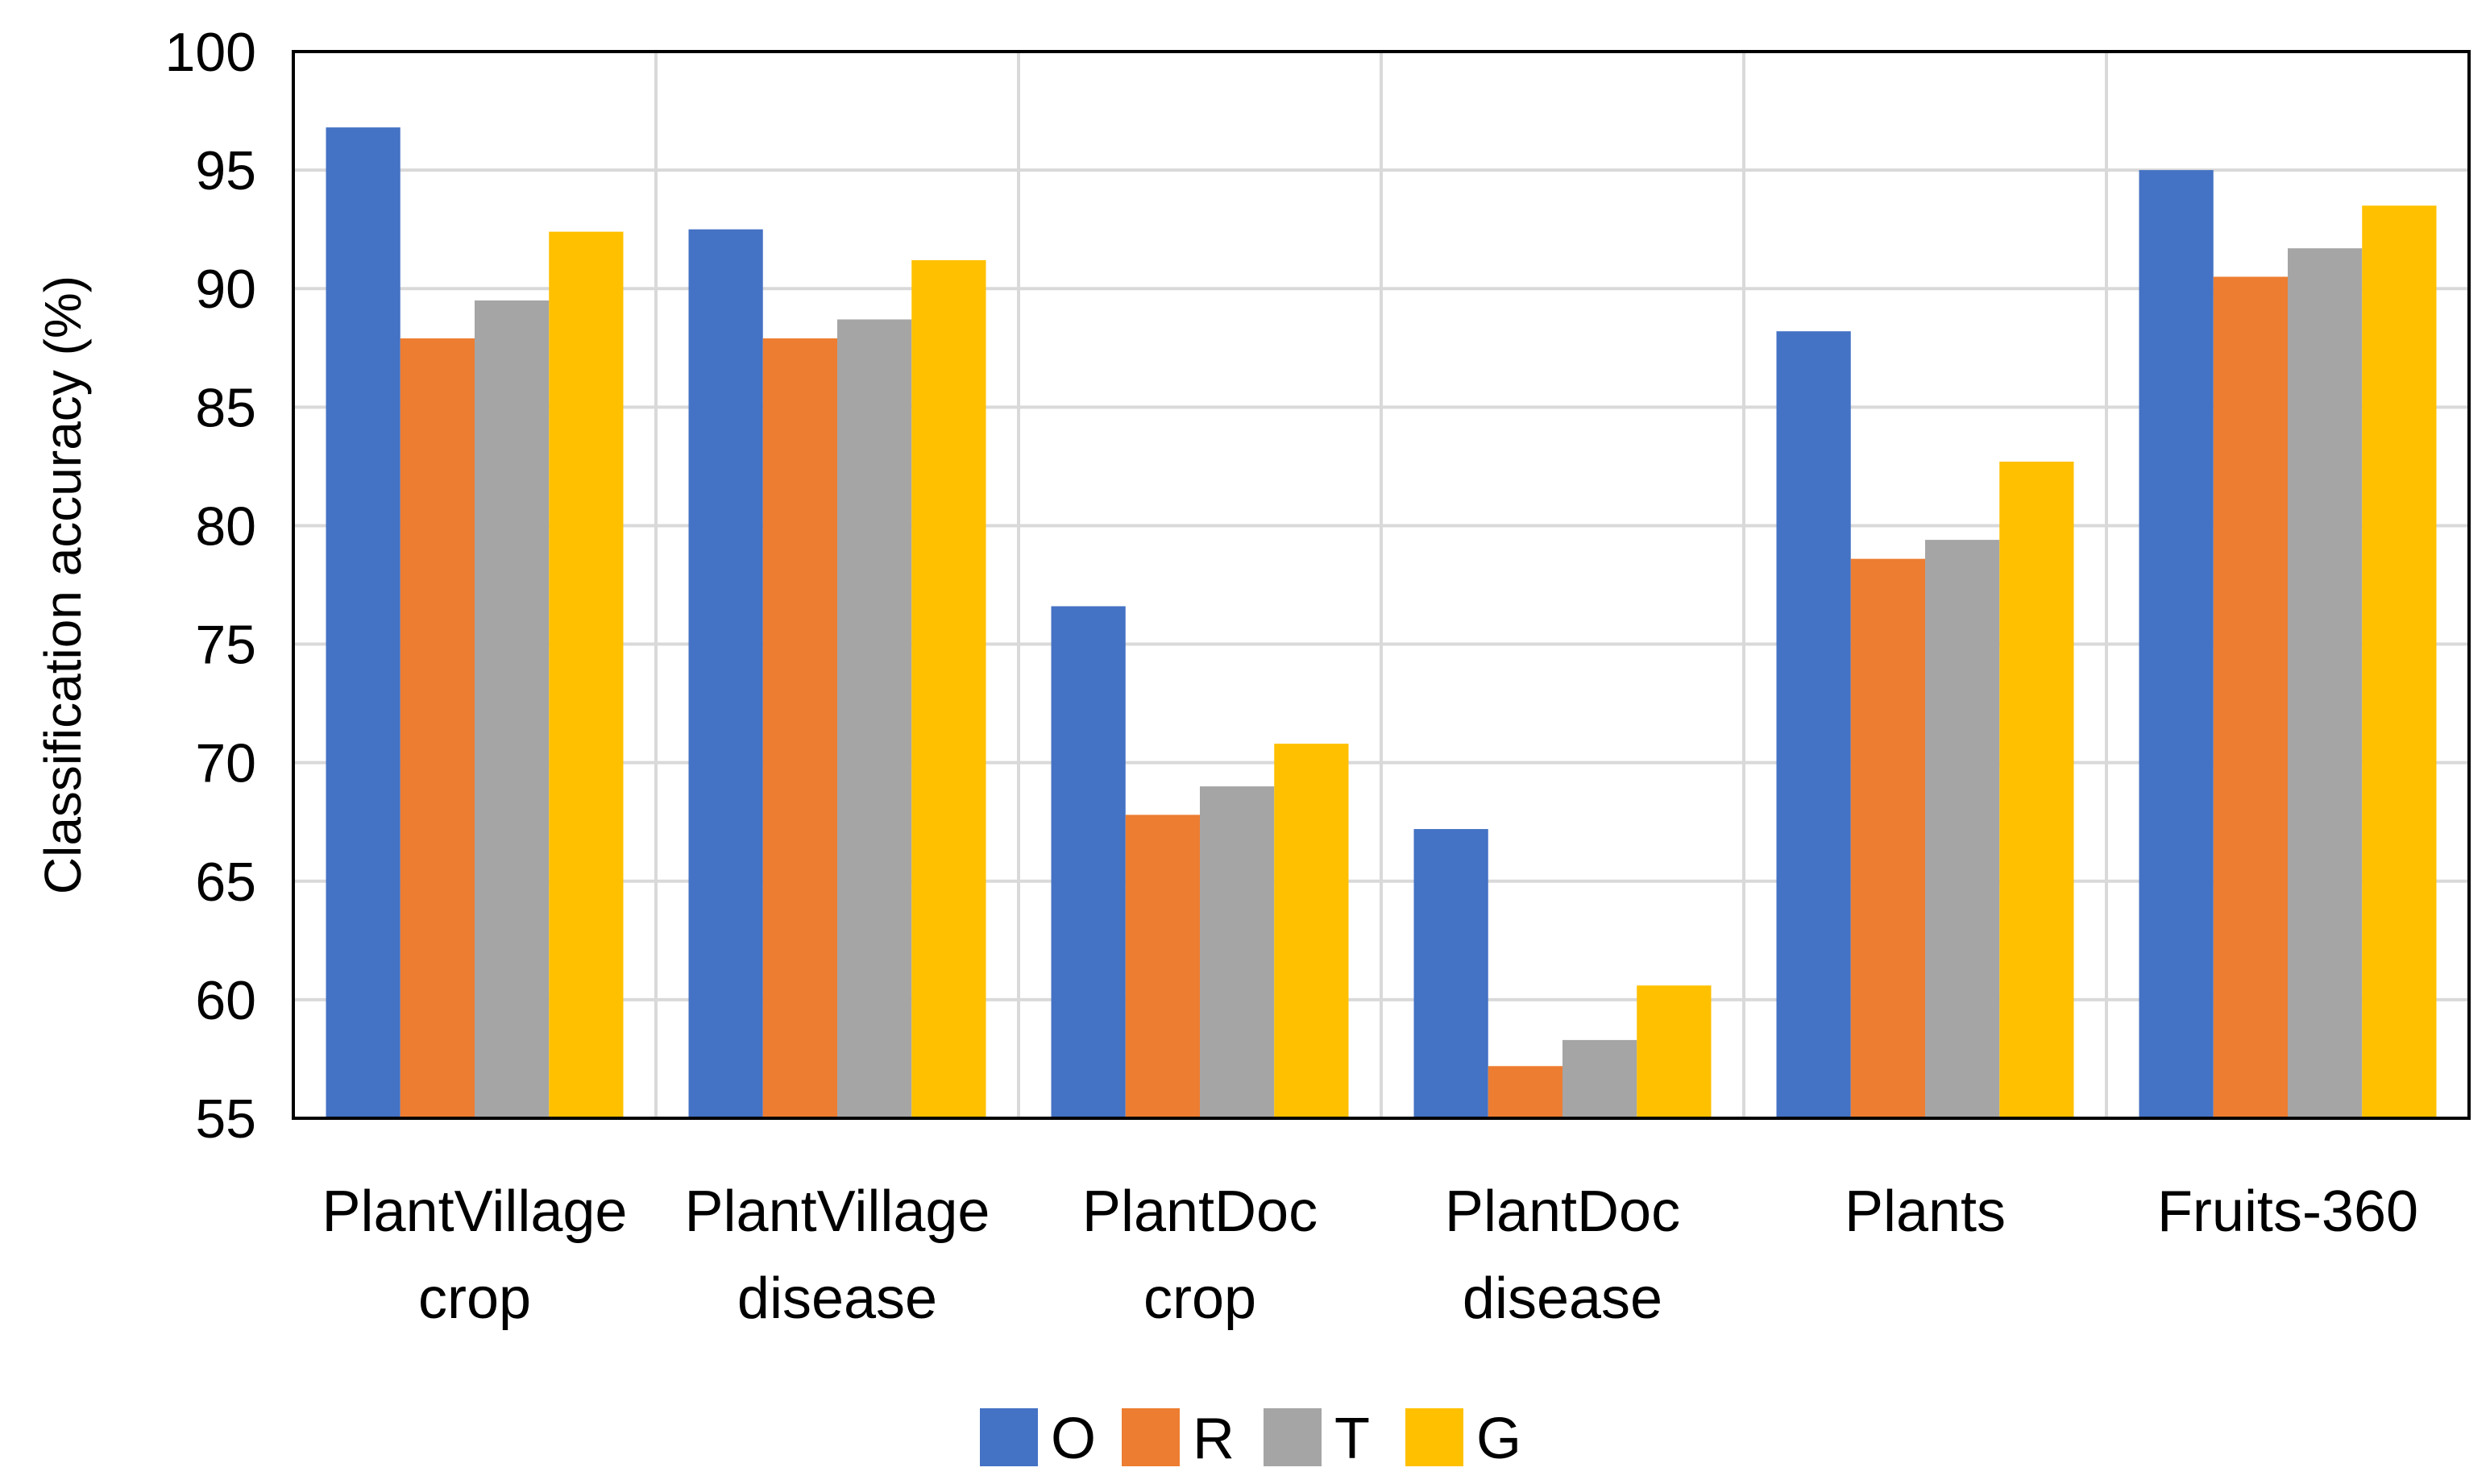 The image size is (2490, 1484). Describe the element at coordinates (226, 645) in the screenshot. I see `y-tick-label: 75` at that location.